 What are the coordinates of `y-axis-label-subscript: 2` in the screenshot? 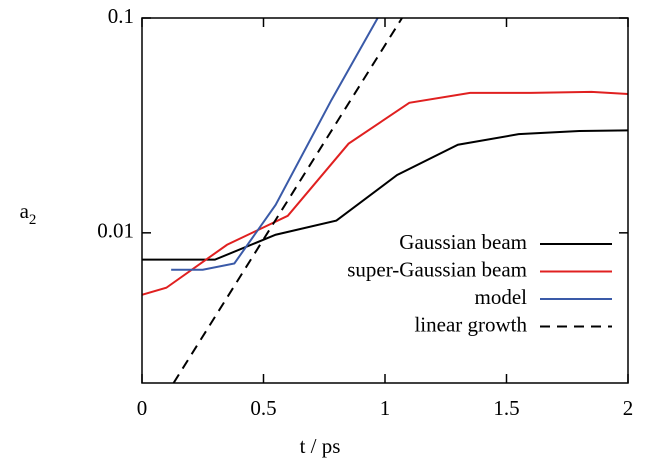 It's located at (33, 220).